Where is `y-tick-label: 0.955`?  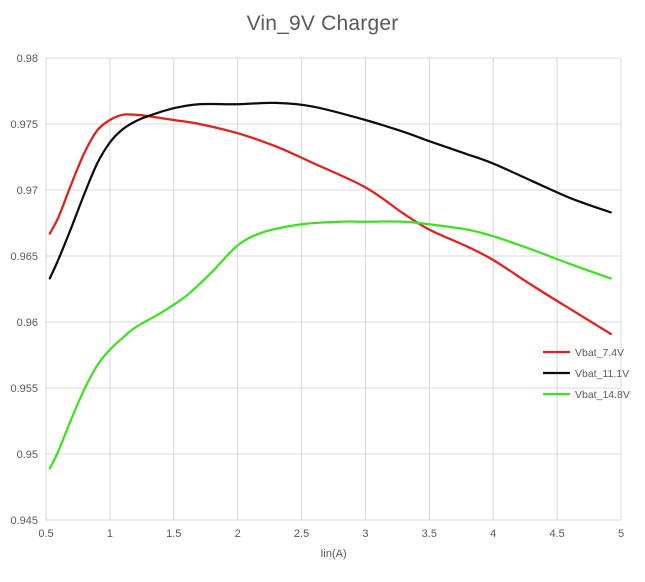 y-tick-label: 0.955 is located at coordinates (24, 389).